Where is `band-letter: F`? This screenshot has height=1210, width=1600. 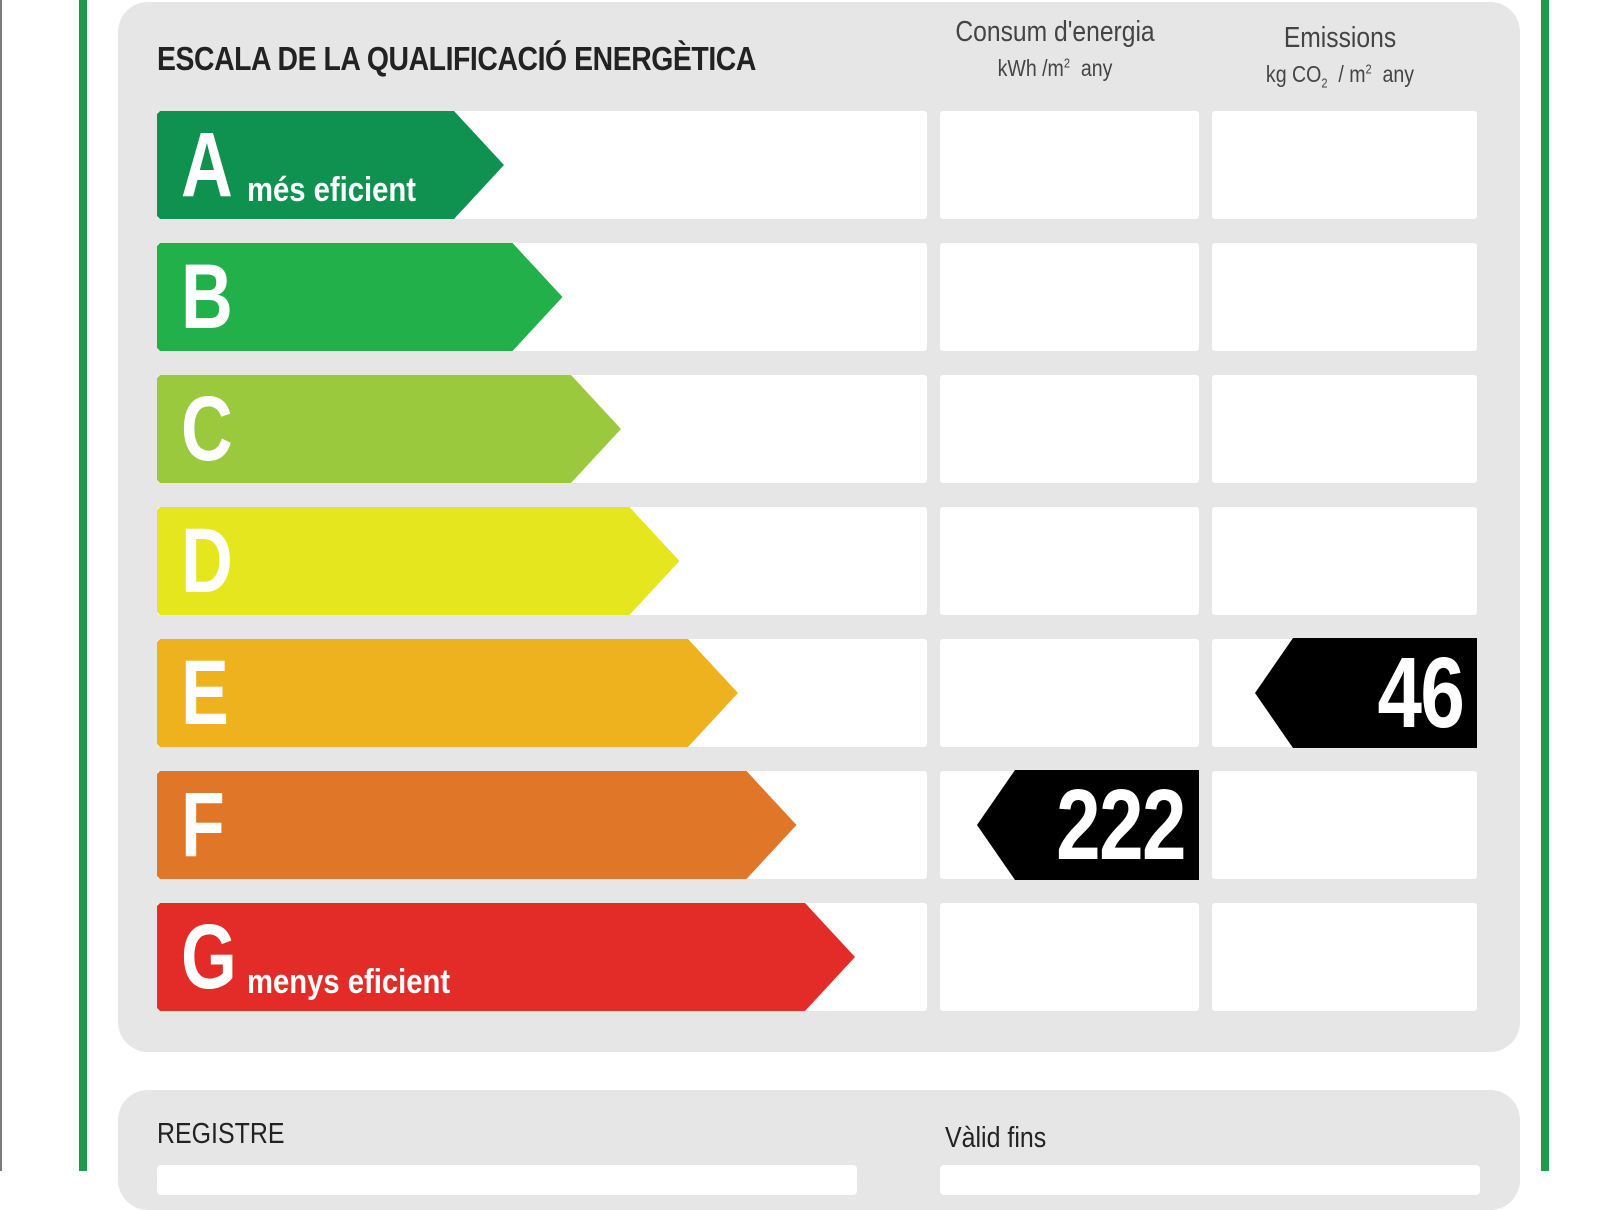
band-letter: F is located at coordinates (203, 825).